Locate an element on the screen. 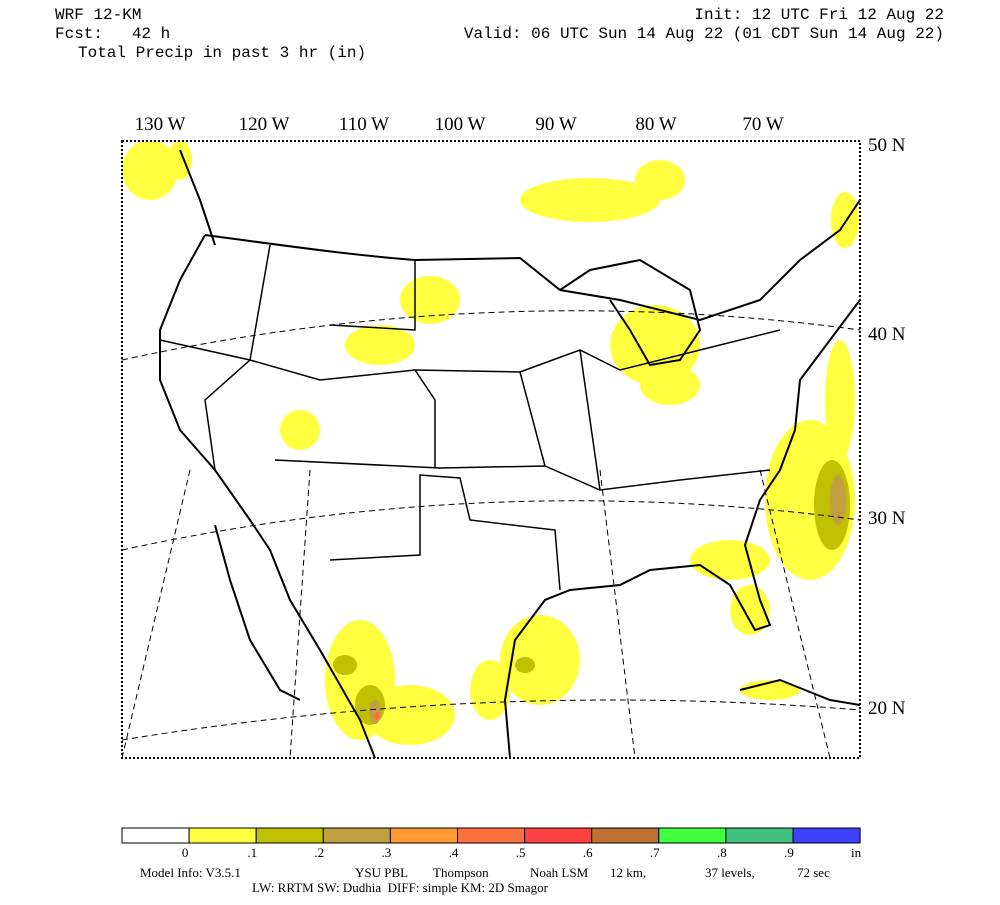  legend-label: .9 is located at coordinates (789, 852).